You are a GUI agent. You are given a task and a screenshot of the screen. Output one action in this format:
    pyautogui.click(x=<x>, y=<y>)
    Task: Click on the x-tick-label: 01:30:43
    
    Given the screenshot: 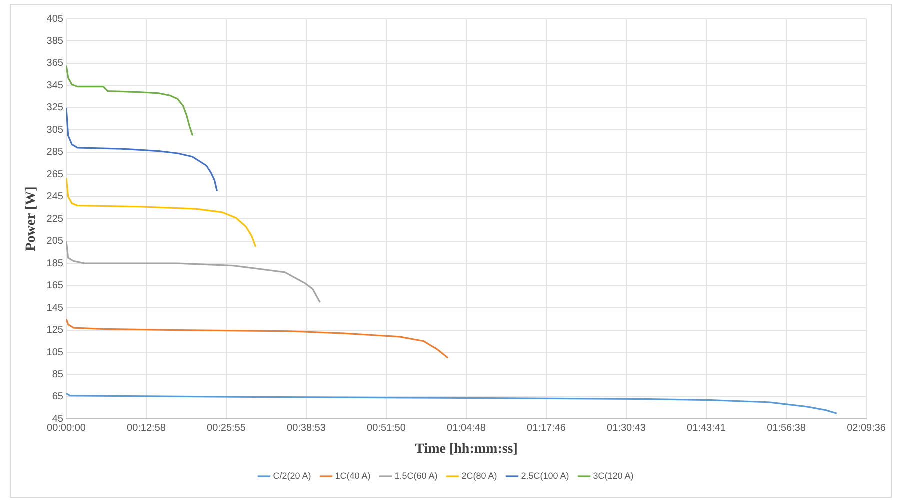 What is the action you would take?
    pyautogui.click(x=626, y=428)
    